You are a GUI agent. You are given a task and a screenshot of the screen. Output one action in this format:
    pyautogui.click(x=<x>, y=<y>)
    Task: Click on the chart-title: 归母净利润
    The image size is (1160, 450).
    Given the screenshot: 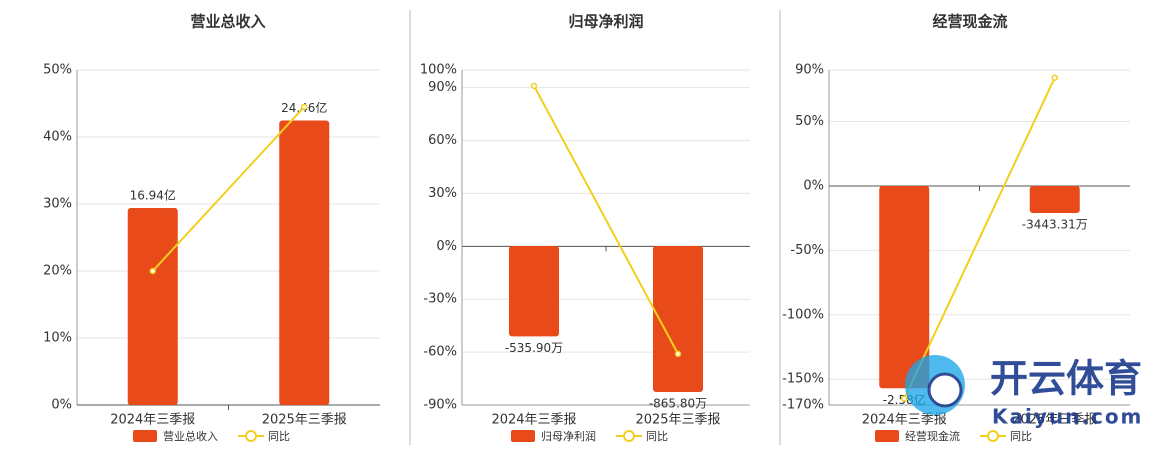 What is the action you would take?
    pyautogui.click(x=605, y=22)
    